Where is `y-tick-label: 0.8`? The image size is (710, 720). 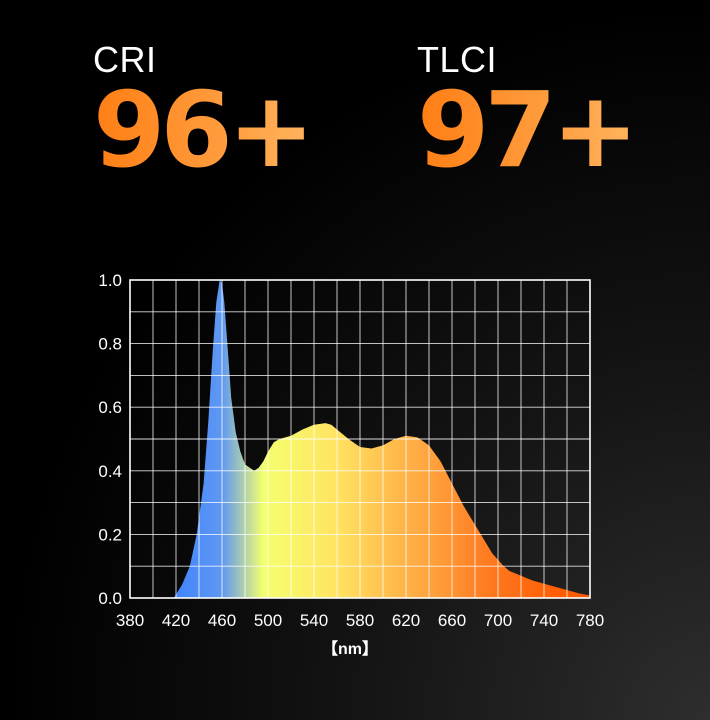
y-tick-label: 0.8 is located at coordinates (110, 344).